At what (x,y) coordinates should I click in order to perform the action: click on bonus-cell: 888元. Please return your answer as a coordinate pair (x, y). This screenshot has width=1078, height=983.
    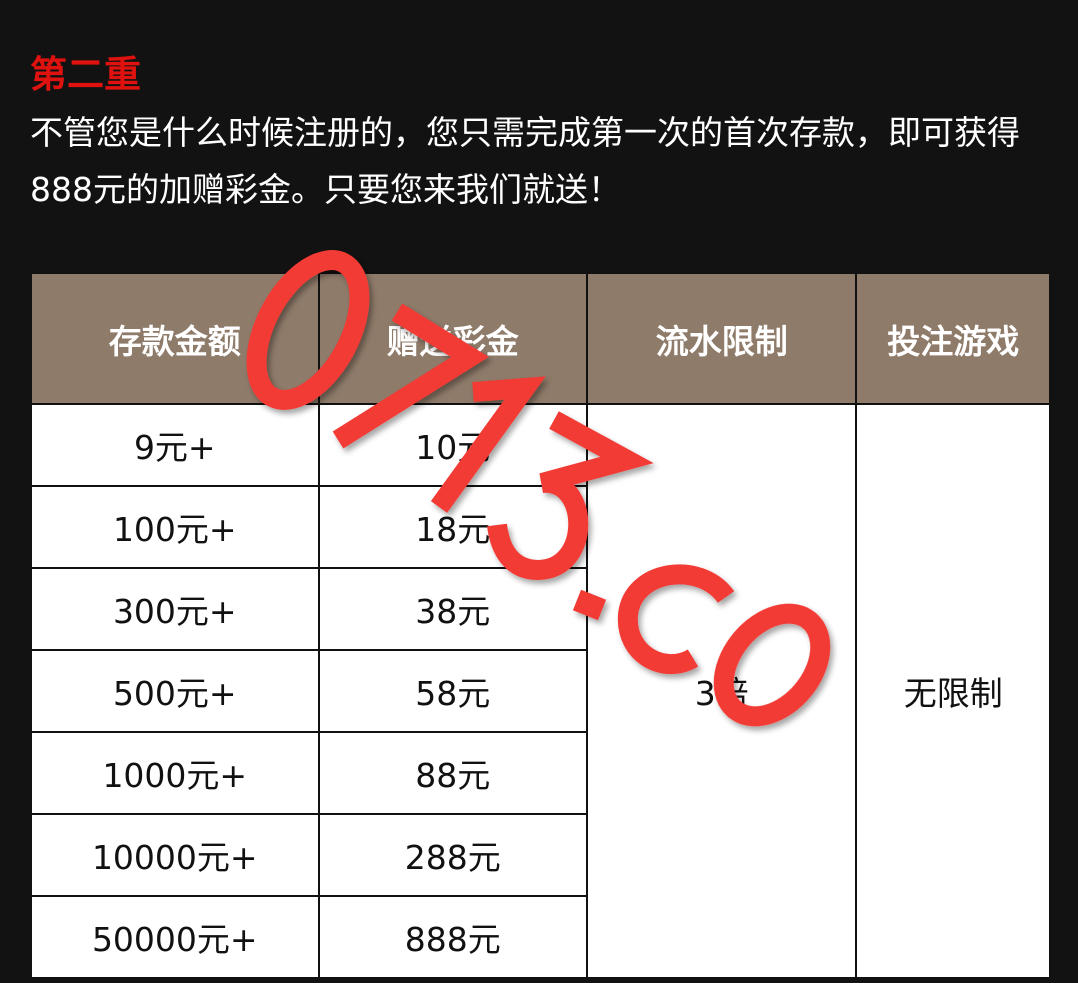
    Looking at the image, I should click on (453, 937).